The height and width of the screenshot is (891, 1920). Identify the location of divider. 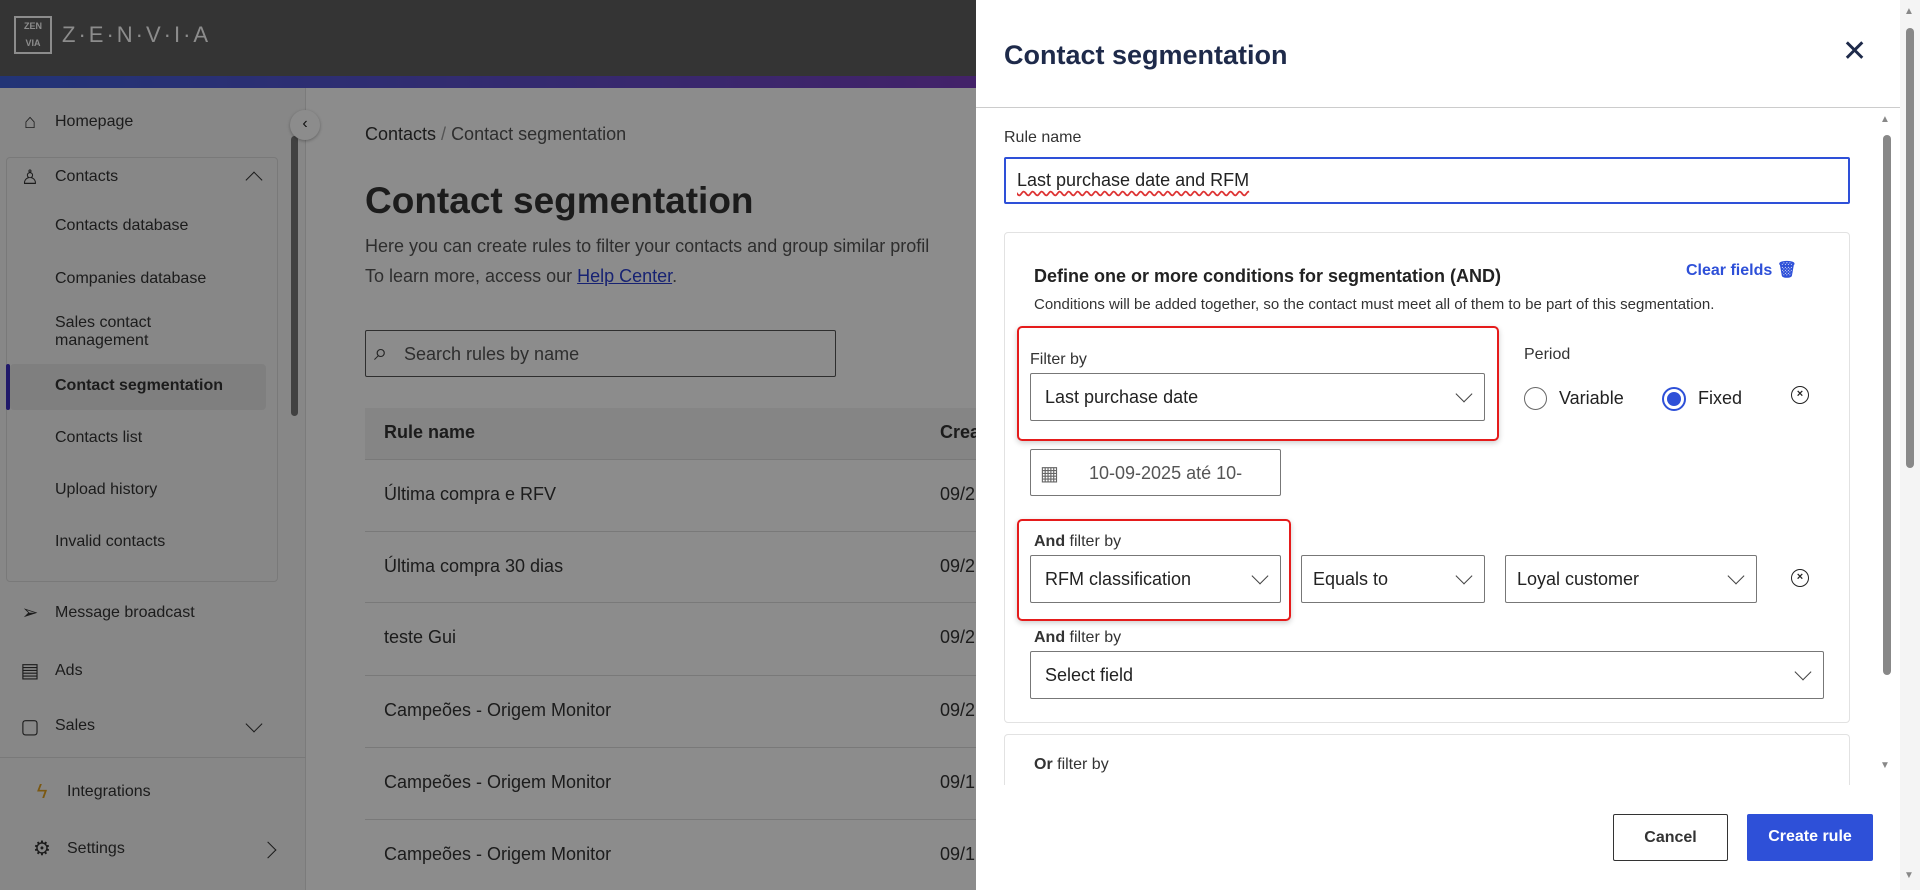
(153, 757).